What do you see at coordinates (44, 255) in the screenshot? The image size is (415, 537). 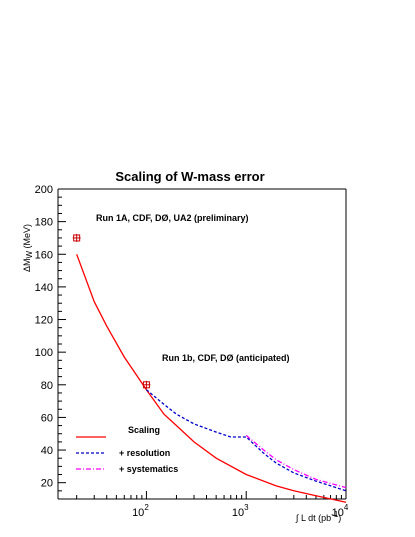 I see `y-tick-label: 160` at bounding box center [44, 255].